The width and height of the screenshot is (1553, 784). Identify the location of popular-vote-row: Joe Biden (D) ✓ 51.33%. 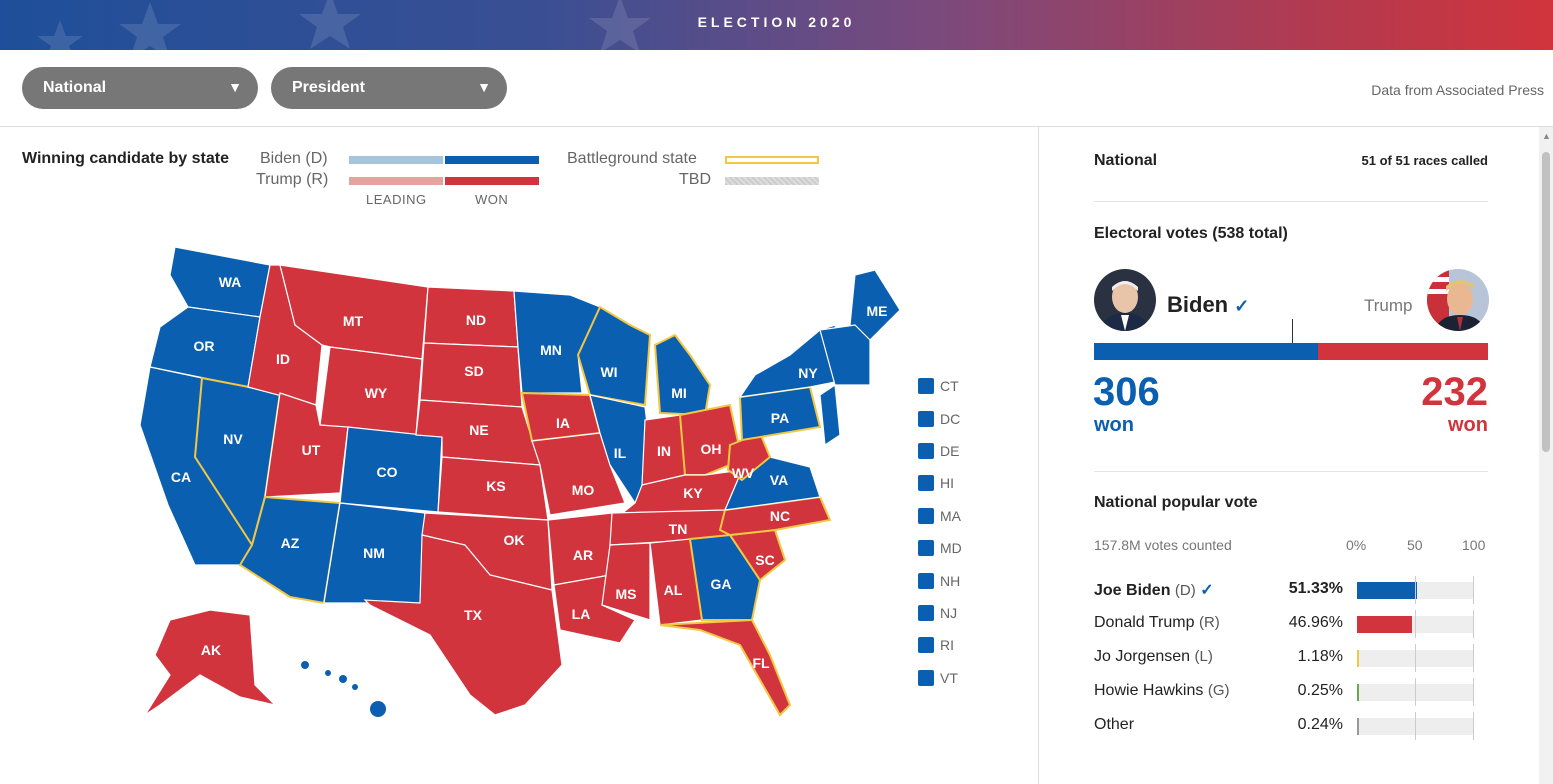
(1291, 590).